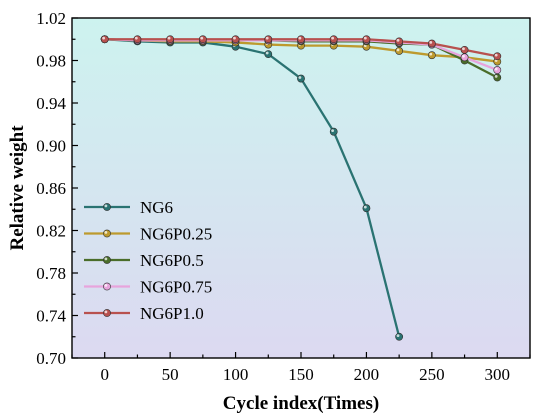  Describe the element at coordinates (176, 234) in the screenshot. I see `legend-label: NG6P0.25` at that location.